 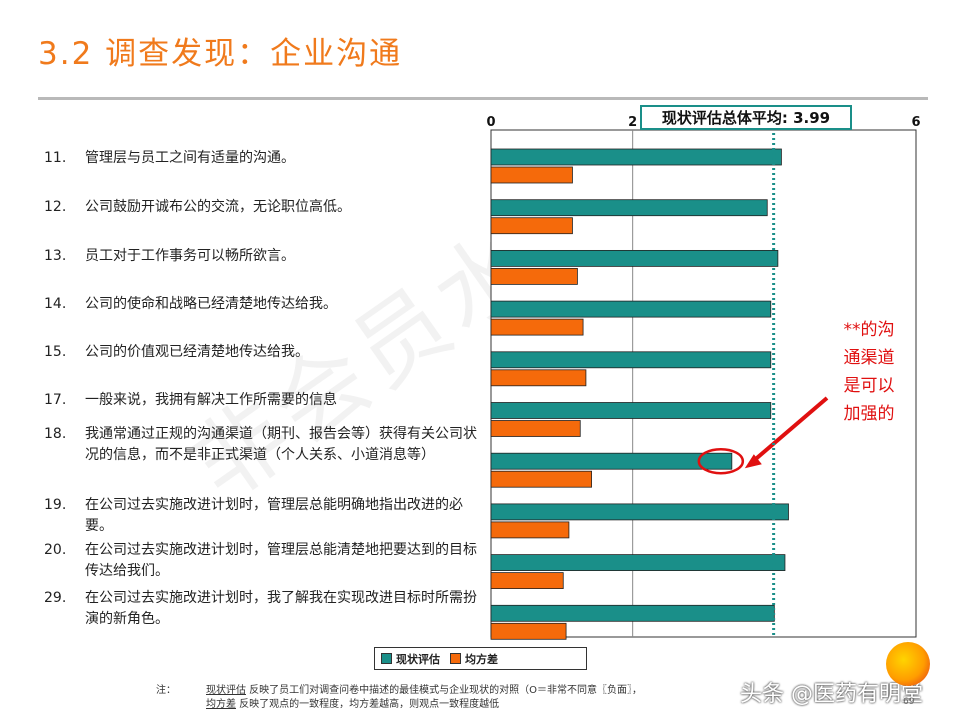 I want to click on footer-watermark: 头条 @医药有明堂, so click(x=831, y=694).